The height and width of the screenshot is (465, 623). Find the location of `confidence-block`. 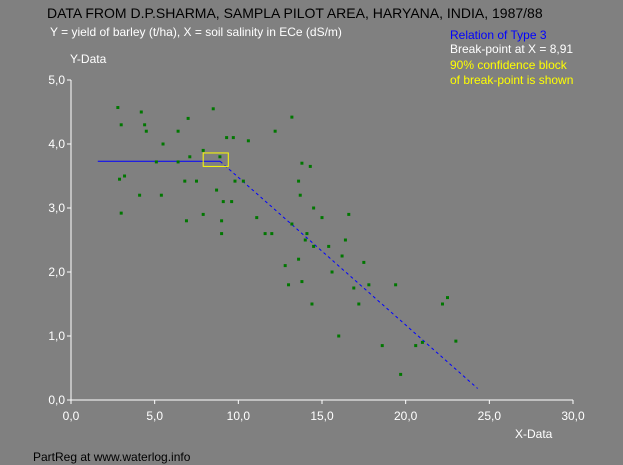

confidence-block is located at coordinates (215, 159).